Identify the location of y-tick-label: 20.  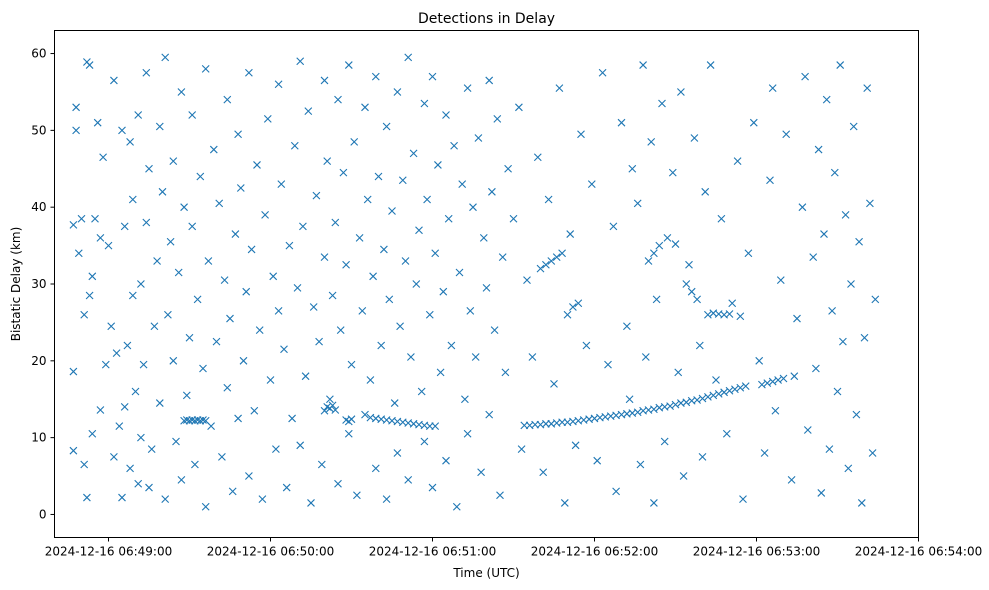
(38, 361).